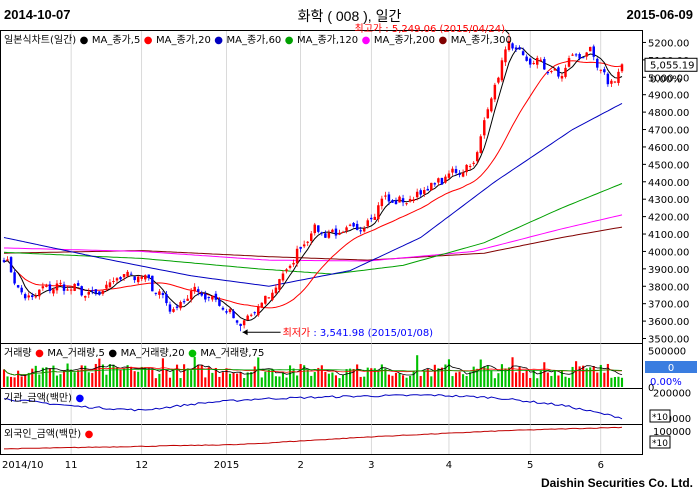  What do you see at coordinates (232, 353) in the screenshot?
I see `volume-legend-entry: MA_거래량,75` at bounding box center [232, 353].